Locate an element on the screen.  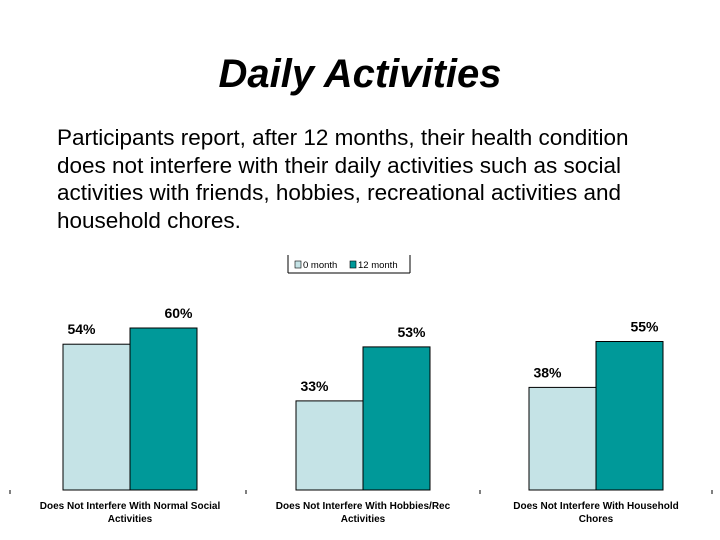
category-label-2-line-2: Activities is located at coordinates (363, 519).